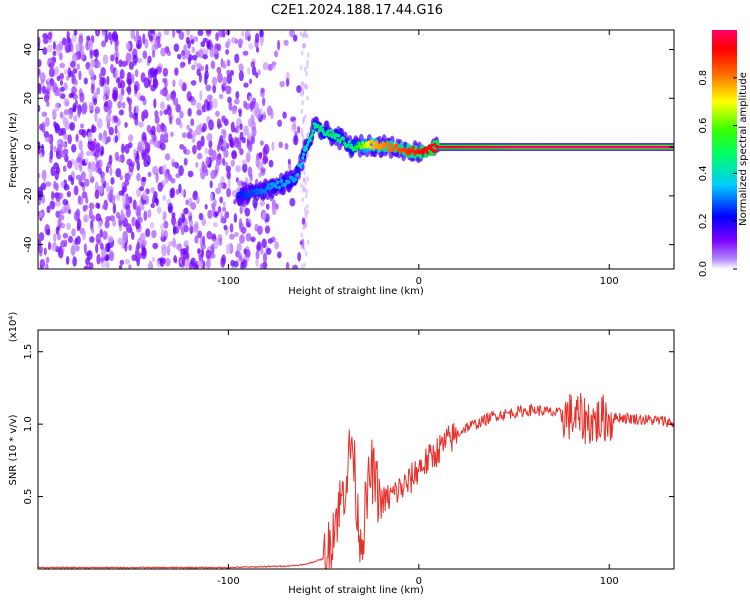  What do you see at coordinates (28, 352) in the screenshot?
I see `y-tick-label: 1.5` at bounding box center [28, 352].